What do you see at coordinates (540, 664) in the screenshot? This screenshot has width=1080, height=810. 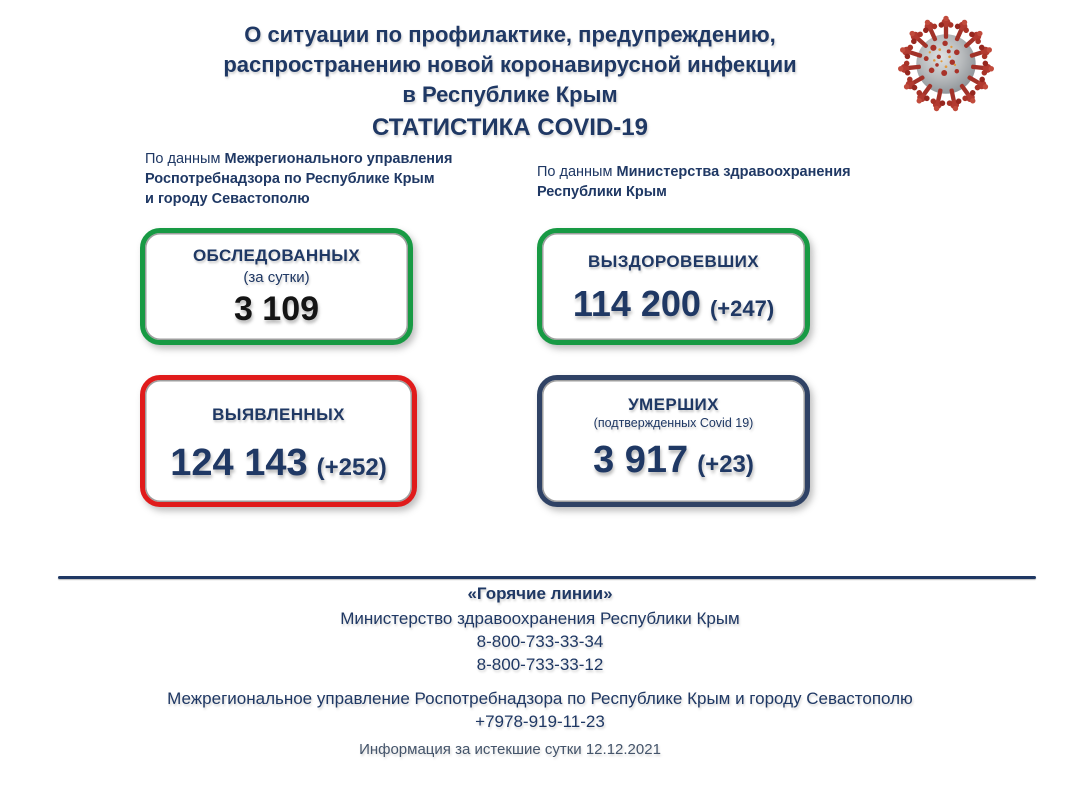 I see `ministry-phone-2: 8-800-733-33-12` at bounding box center [540, 664].